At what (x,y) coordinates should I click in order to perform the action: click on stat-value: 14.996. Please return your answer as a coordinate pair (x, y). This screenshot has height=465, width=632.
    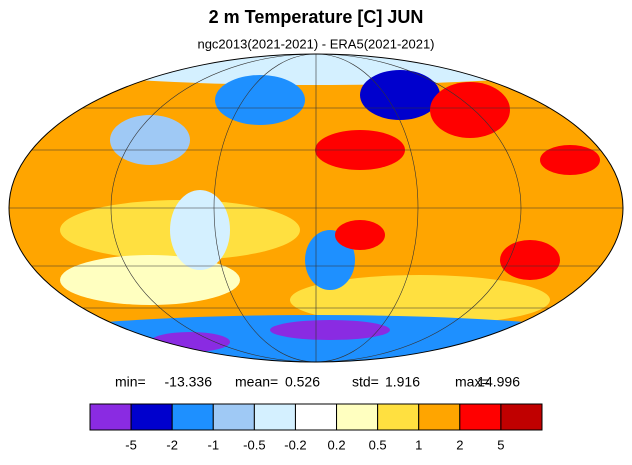
    Looking at the image, I should click on (498, 382).